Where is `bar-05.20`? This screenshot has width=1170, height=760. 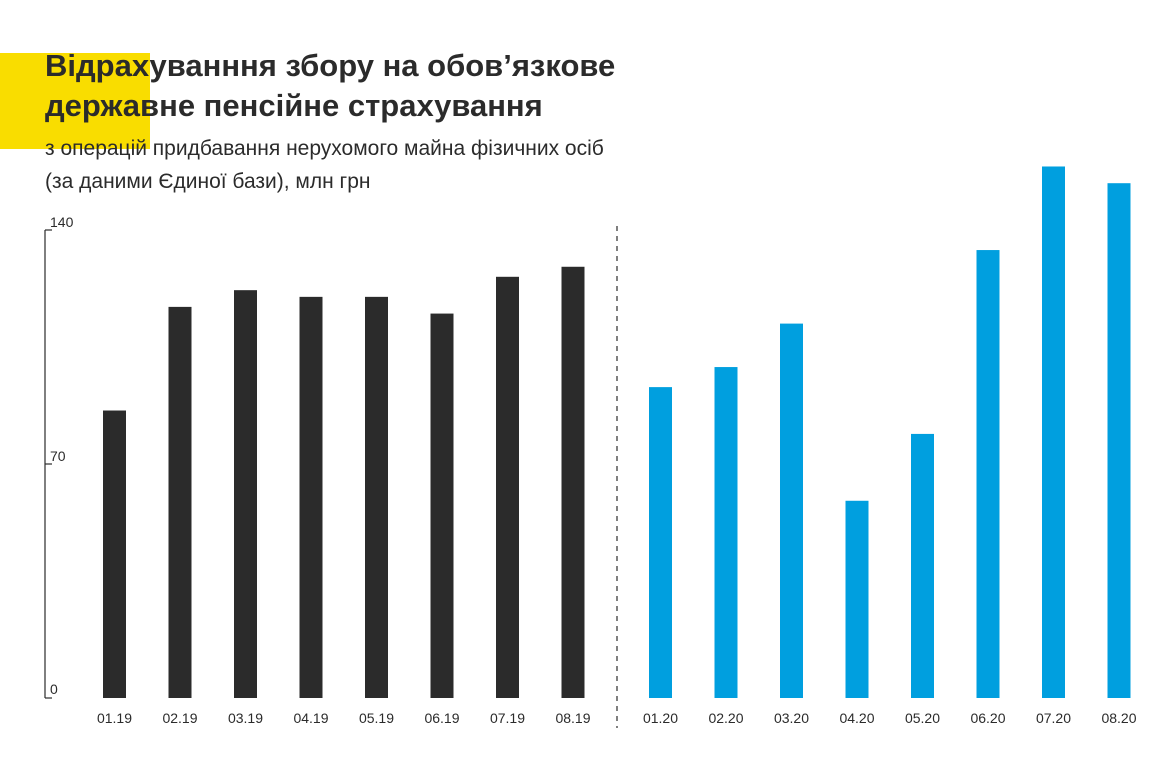
bar-05.20 is located at coordinates (922, 565).